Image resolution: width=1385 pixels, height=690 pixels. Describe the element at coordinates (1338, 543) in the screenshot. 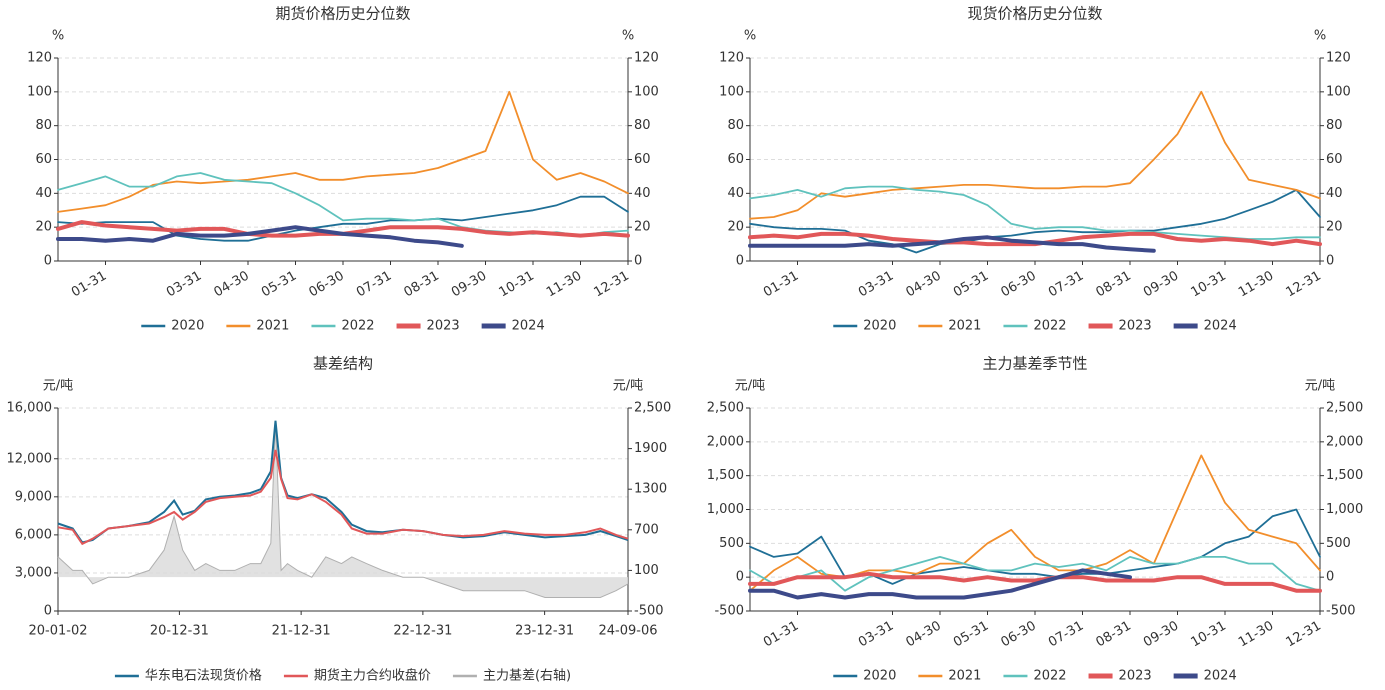

I see `y2-tick-label: 500` at that location.